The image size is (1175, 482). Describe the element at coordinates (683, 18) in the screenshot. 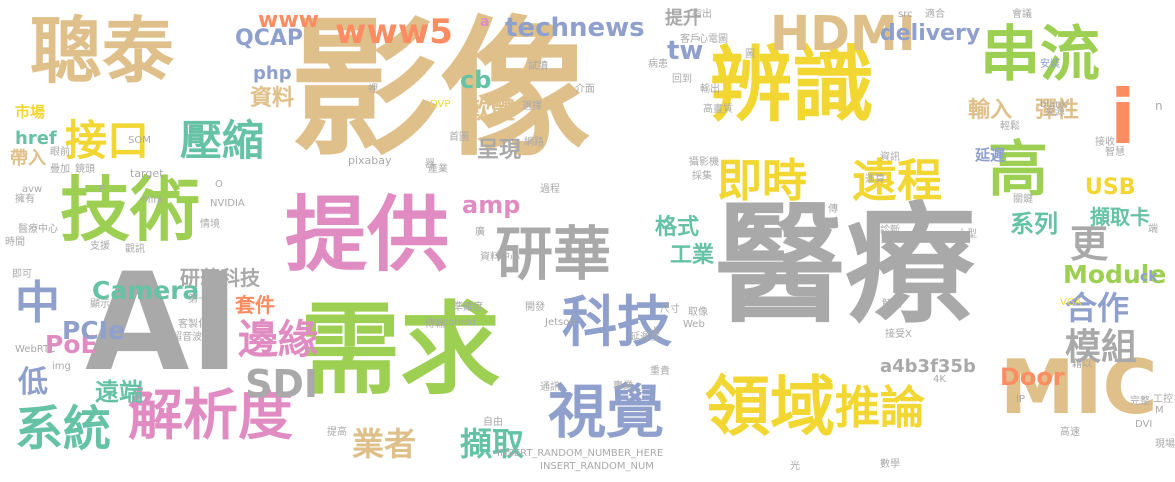

I see `word-63: 提升` at that location.